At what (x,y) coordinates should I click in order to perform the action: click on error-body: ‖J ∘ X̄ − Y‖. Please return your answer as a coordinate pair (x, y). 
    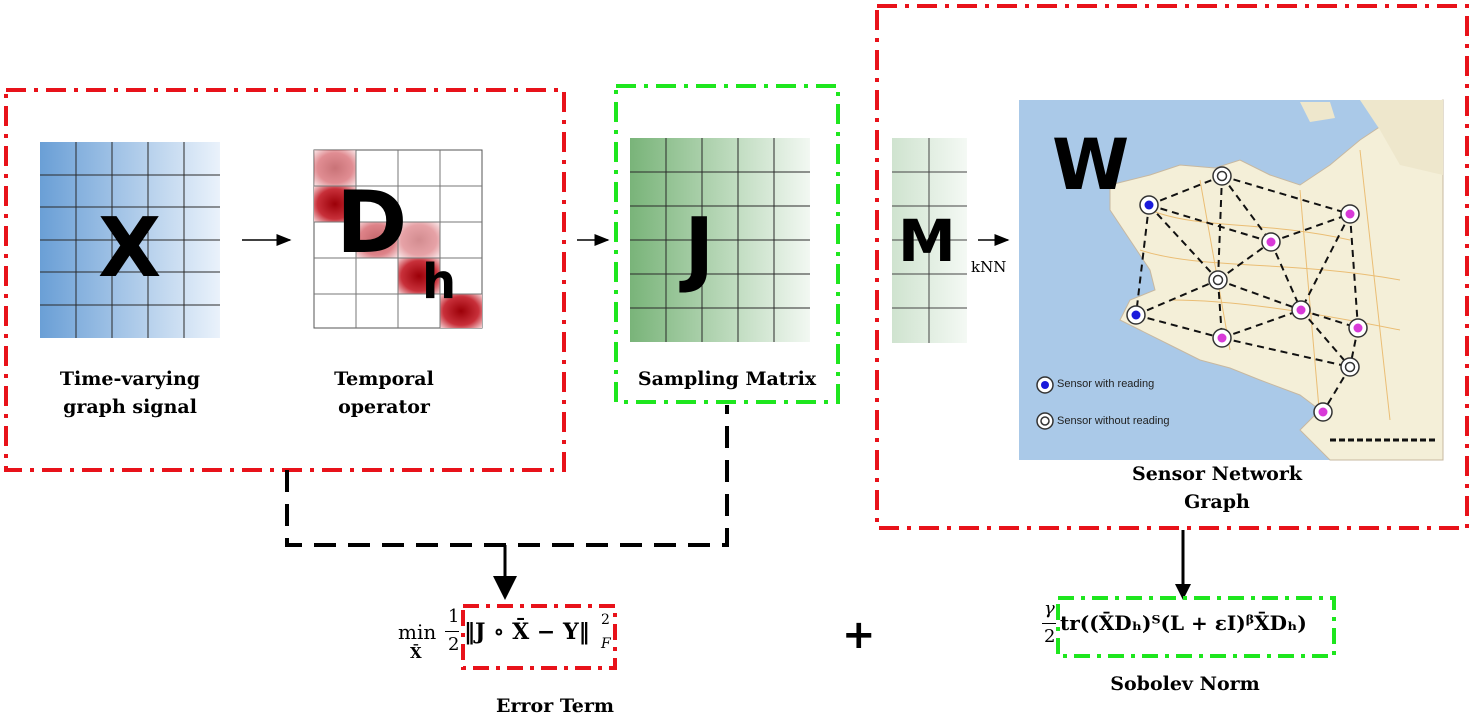
    Looking at the image, I should click on (527, 632).